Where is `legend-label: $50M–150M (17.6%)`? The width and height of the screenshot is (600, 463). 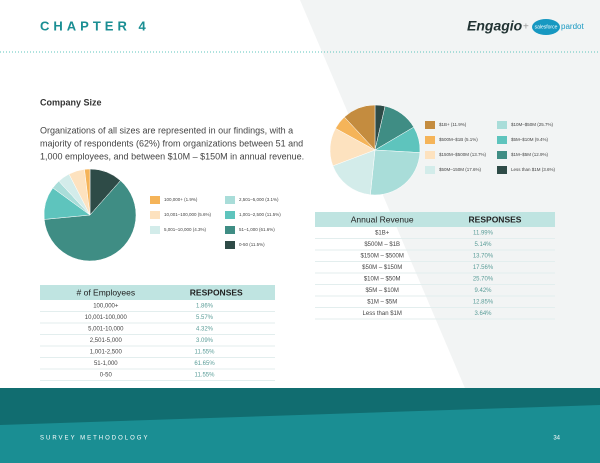
legend-label: $50M–150M (17.6%) is located at coordinates (460, 169).